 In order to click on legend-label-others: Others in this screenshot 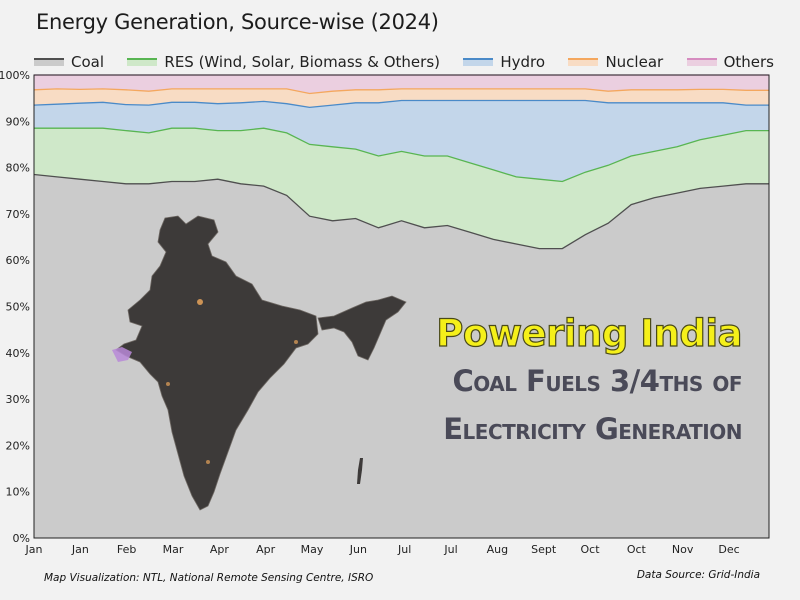, I will do `click(748, 62)`.